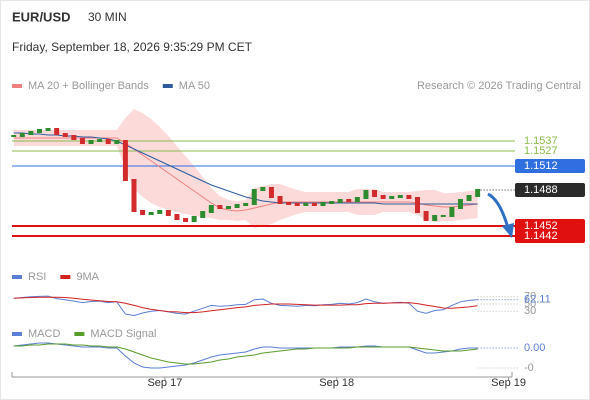  What do you see at coordinates (107, 17) in the screenshot?
I see `timeframe: 30 MIN` at bounding box center [107, 17].